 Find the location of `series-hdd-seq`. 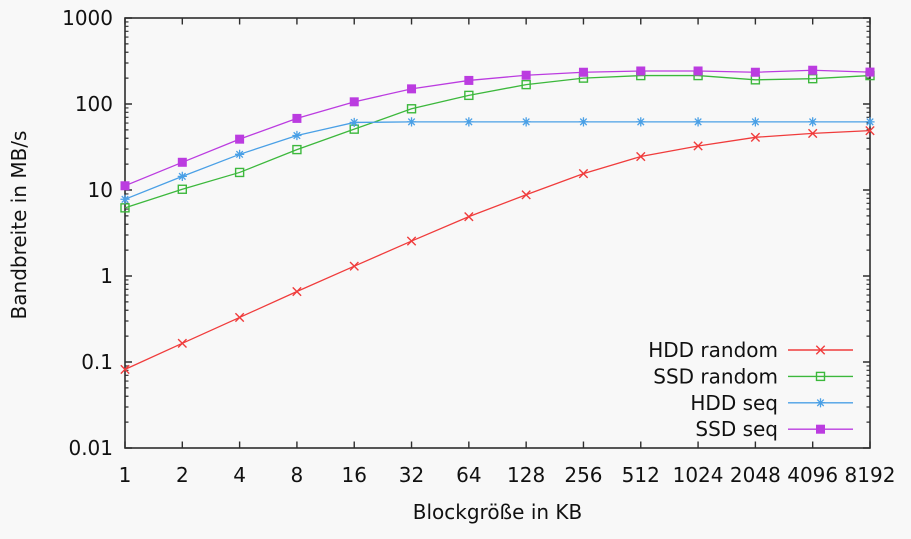

series-hdd-seq is located at coordinates (497, 160).